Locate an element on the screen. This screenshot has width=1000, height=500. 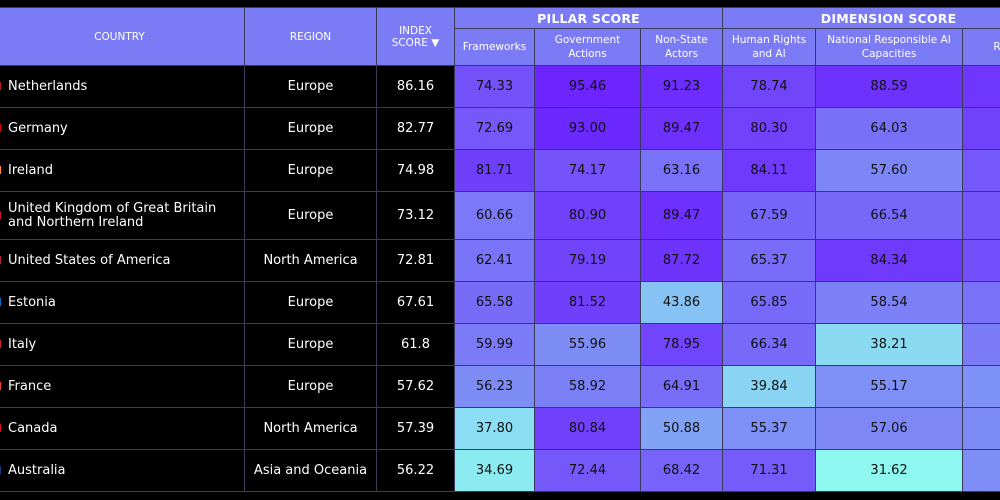
header-responsible-ai-governance: Res G is located at coordinates (981, 47).